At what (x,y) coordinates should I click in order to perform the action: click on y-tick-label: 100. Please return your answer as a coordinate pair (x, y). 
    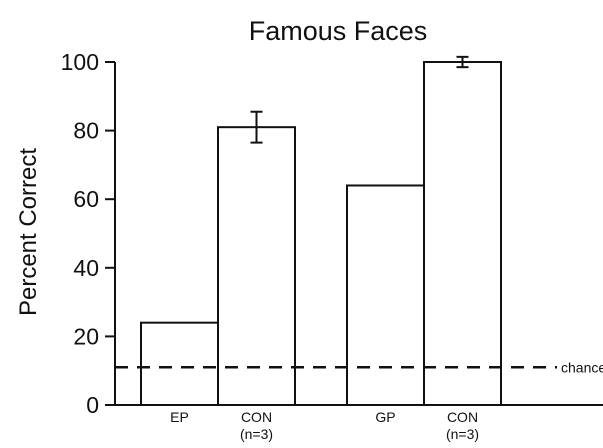
    Looking at the image, I should click on (80, 62).